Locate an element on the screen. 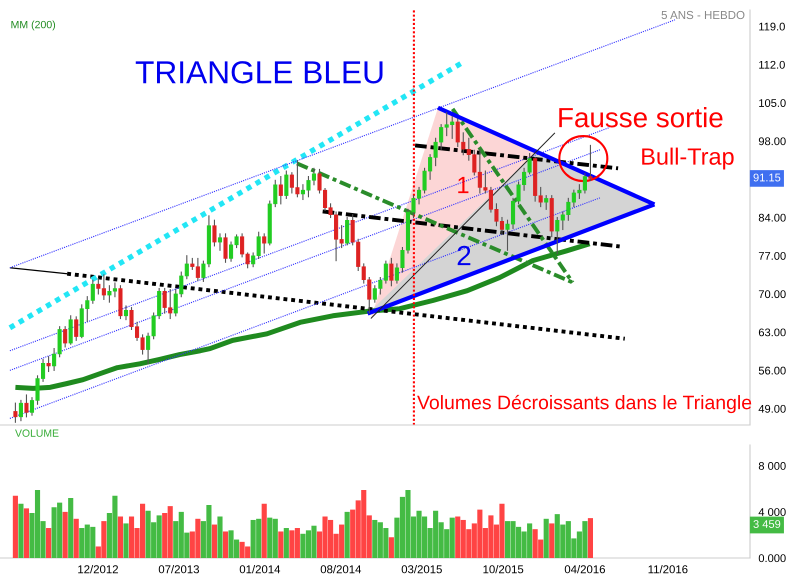 The image size is (800, 580). annotation: Bull-Trap is located at coordinates (688, 159).